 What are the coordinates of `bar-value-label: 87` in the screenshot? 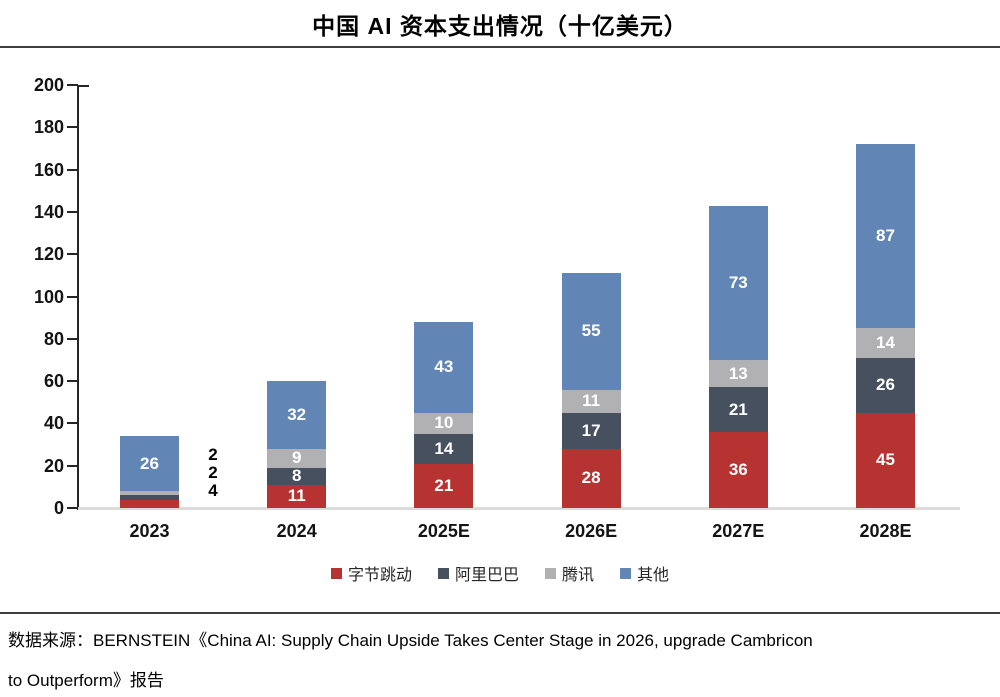 It's located at (885, 236).